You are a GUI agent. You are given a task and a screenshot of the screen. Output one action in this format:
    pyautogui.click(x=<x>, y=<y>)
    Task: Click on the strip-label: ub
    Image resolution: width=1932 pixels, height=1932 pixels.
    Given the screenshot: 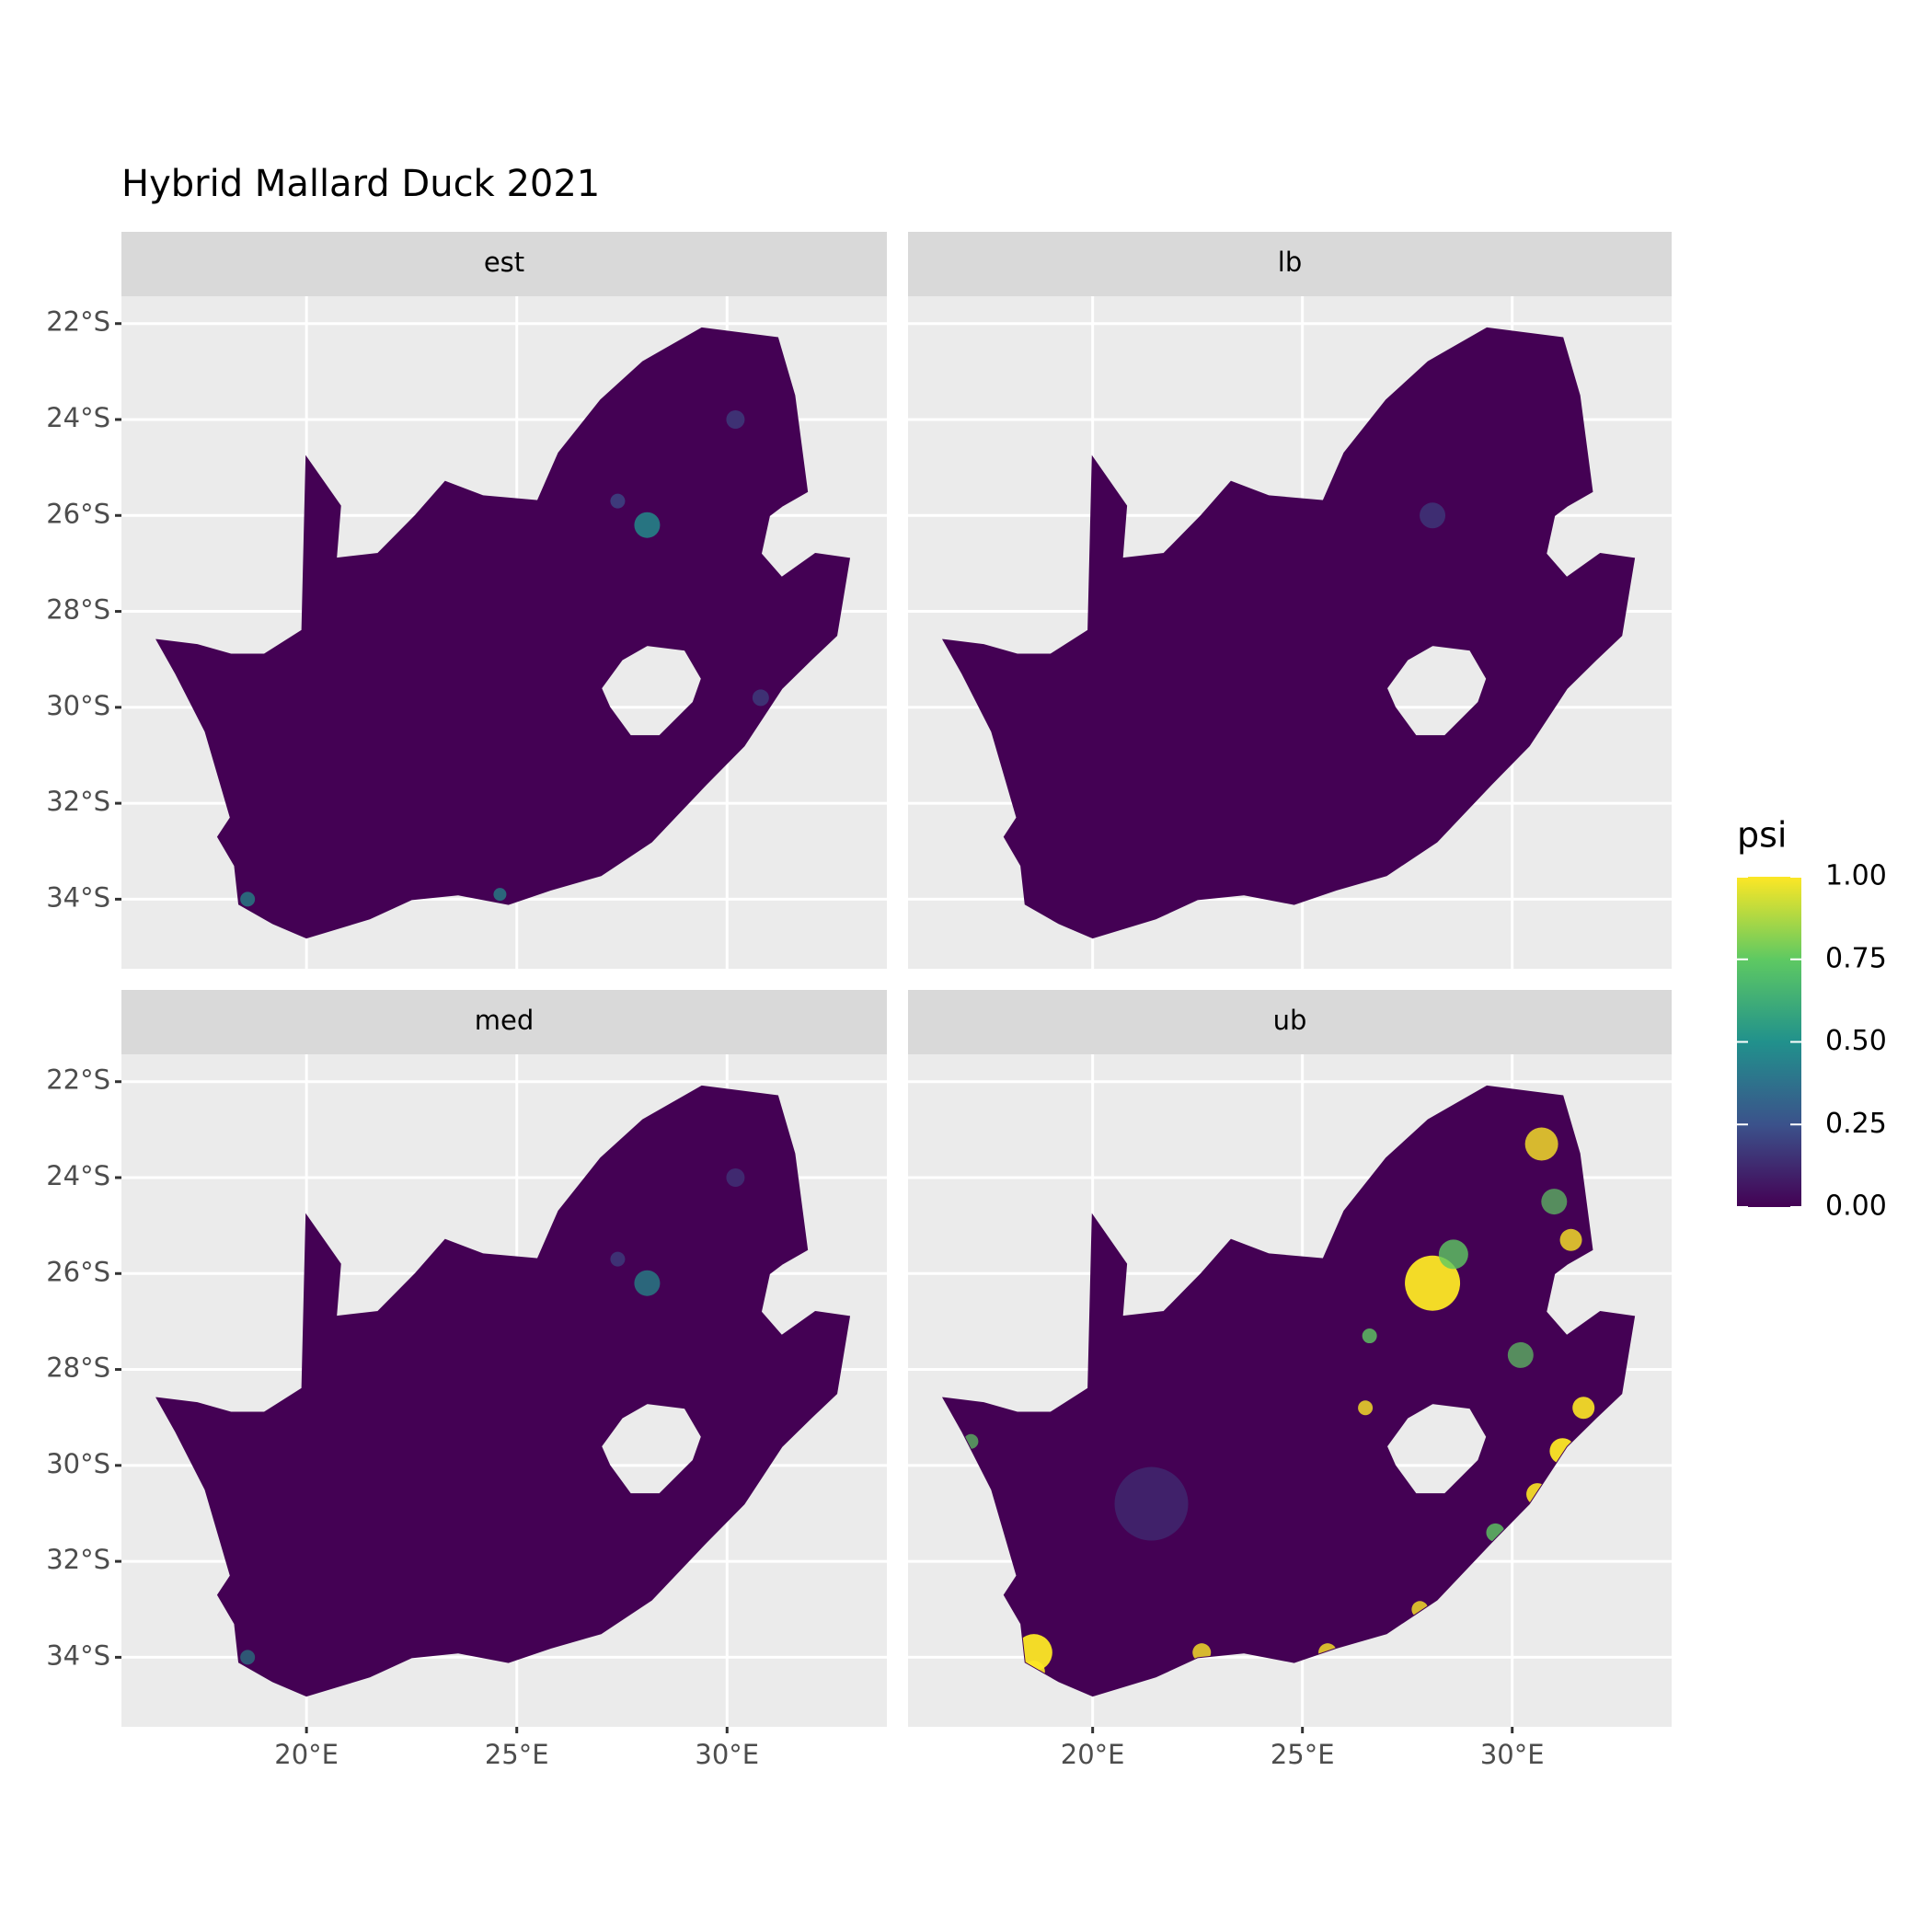 What is the action you would take?
    pyautogui.click(x=1290, y=1020)
    